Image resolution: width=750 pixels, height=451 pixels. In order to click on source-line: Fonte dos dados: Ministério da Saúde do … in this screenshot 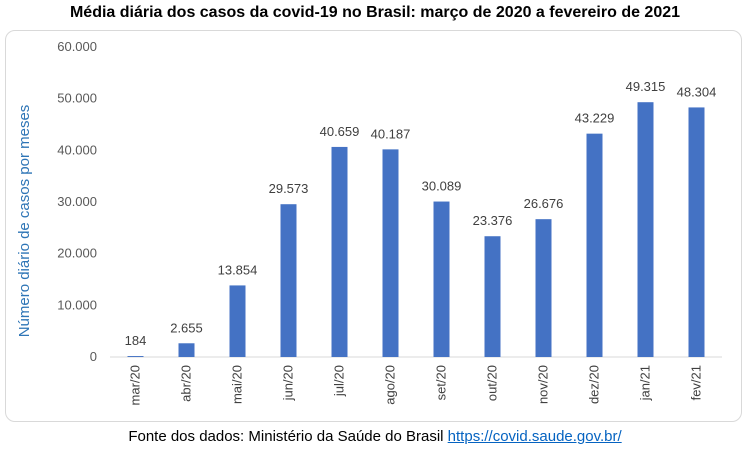, I will do `click(375, 436)`.